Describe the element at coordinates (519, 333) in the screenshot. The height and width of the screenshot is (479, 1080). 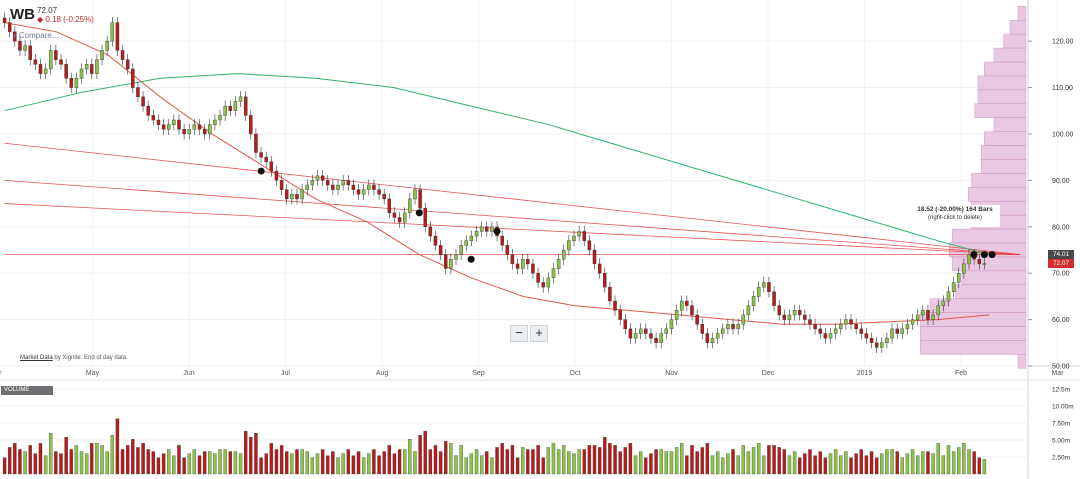
I see `zoom-out-button: −` at that location.